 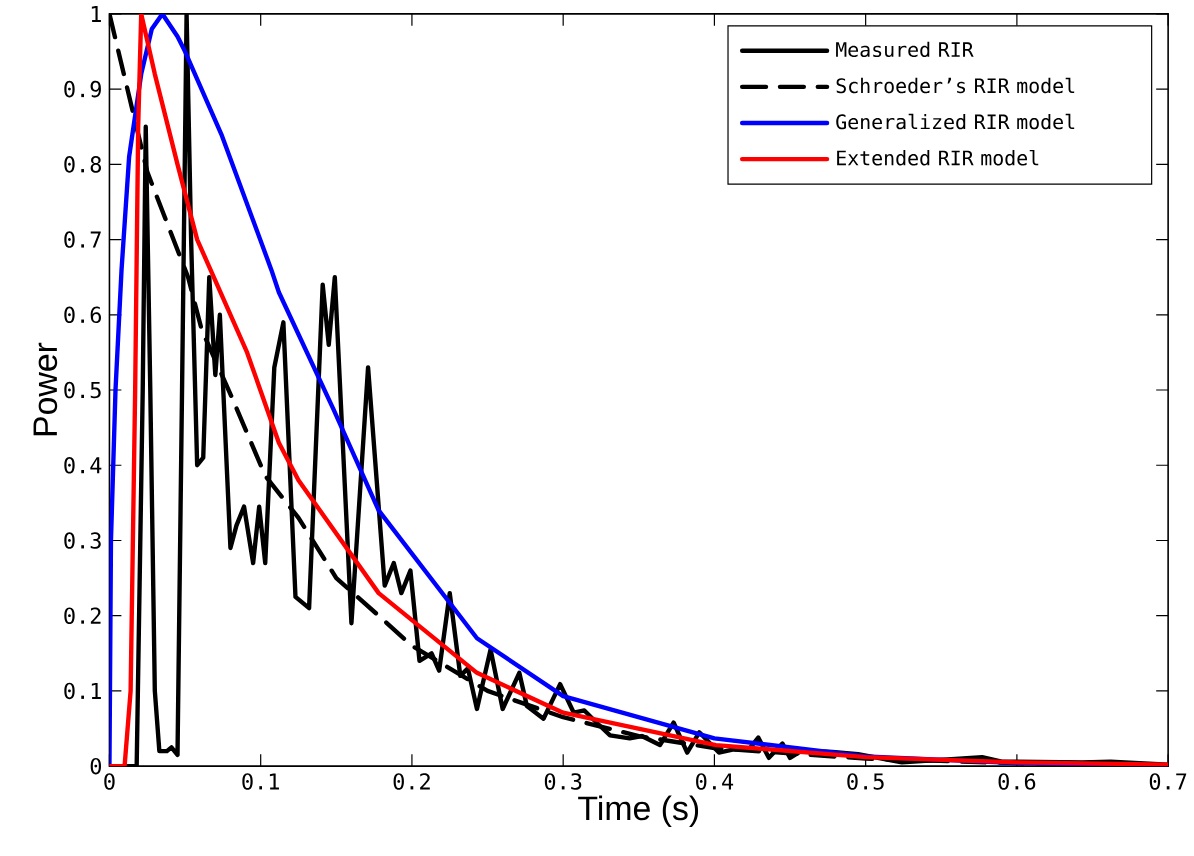 I want to click on y-tick-label: 0.6, so click(x=82, y=315).